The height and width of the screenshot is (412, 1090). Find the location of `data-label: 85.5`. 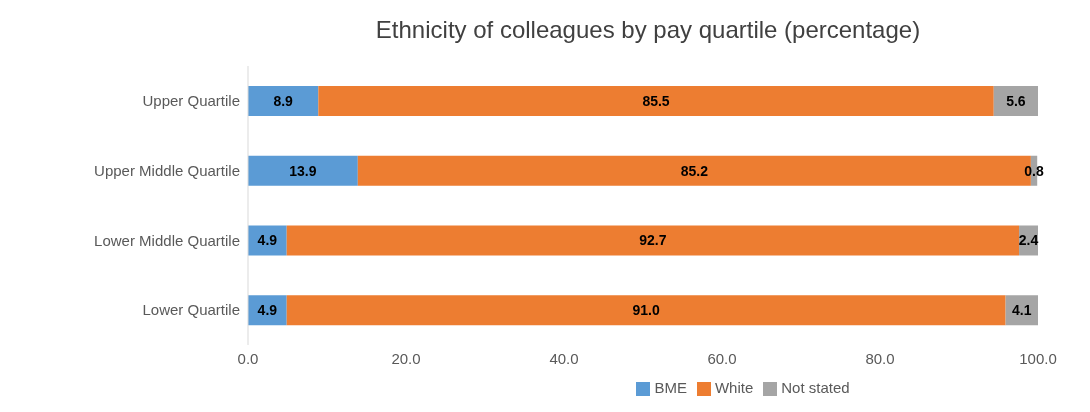

data-label: 85.5 is located at coordinates (656, 101).